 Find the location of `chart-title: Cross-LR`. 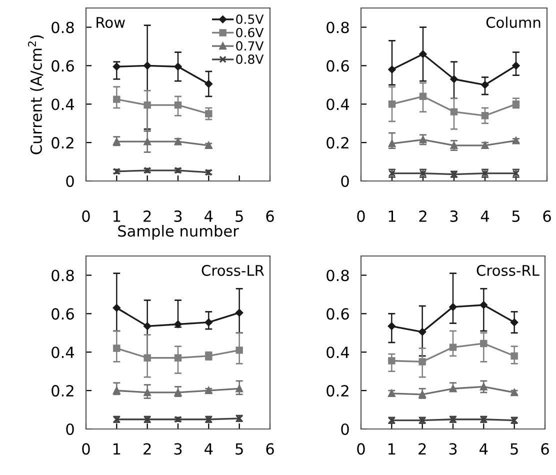

chart-title: Cross-LR is located at coordinates (233, 270).